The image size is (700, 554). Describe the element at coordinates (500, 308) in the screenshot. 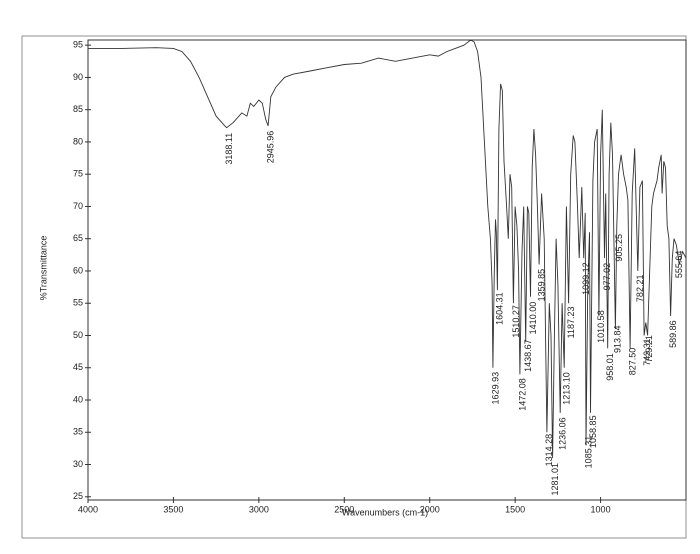

I see `peak-label: 1604.31` at that location.